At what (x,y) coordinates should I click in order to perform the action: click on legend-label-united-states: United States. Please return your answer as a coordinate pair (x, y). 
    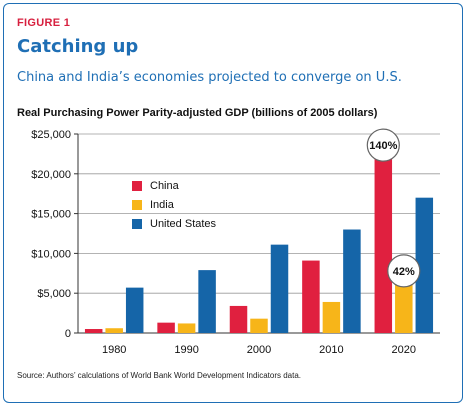
    Looking at the image, I should click on (183, 223).